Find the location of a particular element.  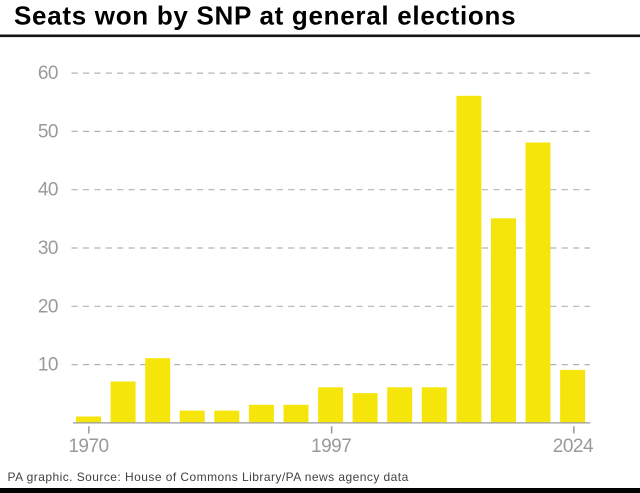

svg-text: 30 is located at coordinates (48, 248).